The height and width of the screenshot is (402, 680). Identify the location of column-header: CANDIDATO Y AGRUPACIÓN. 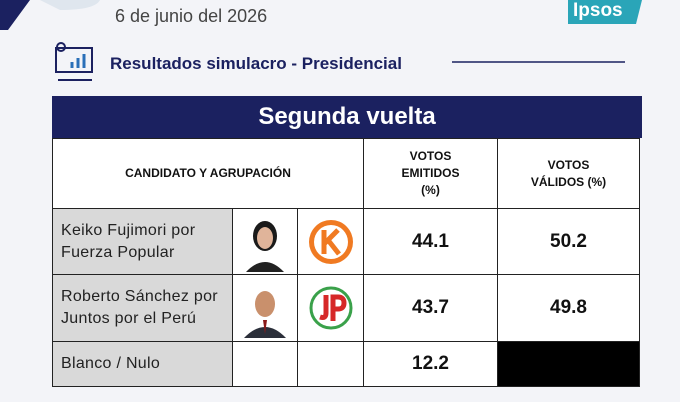
(208, 173).